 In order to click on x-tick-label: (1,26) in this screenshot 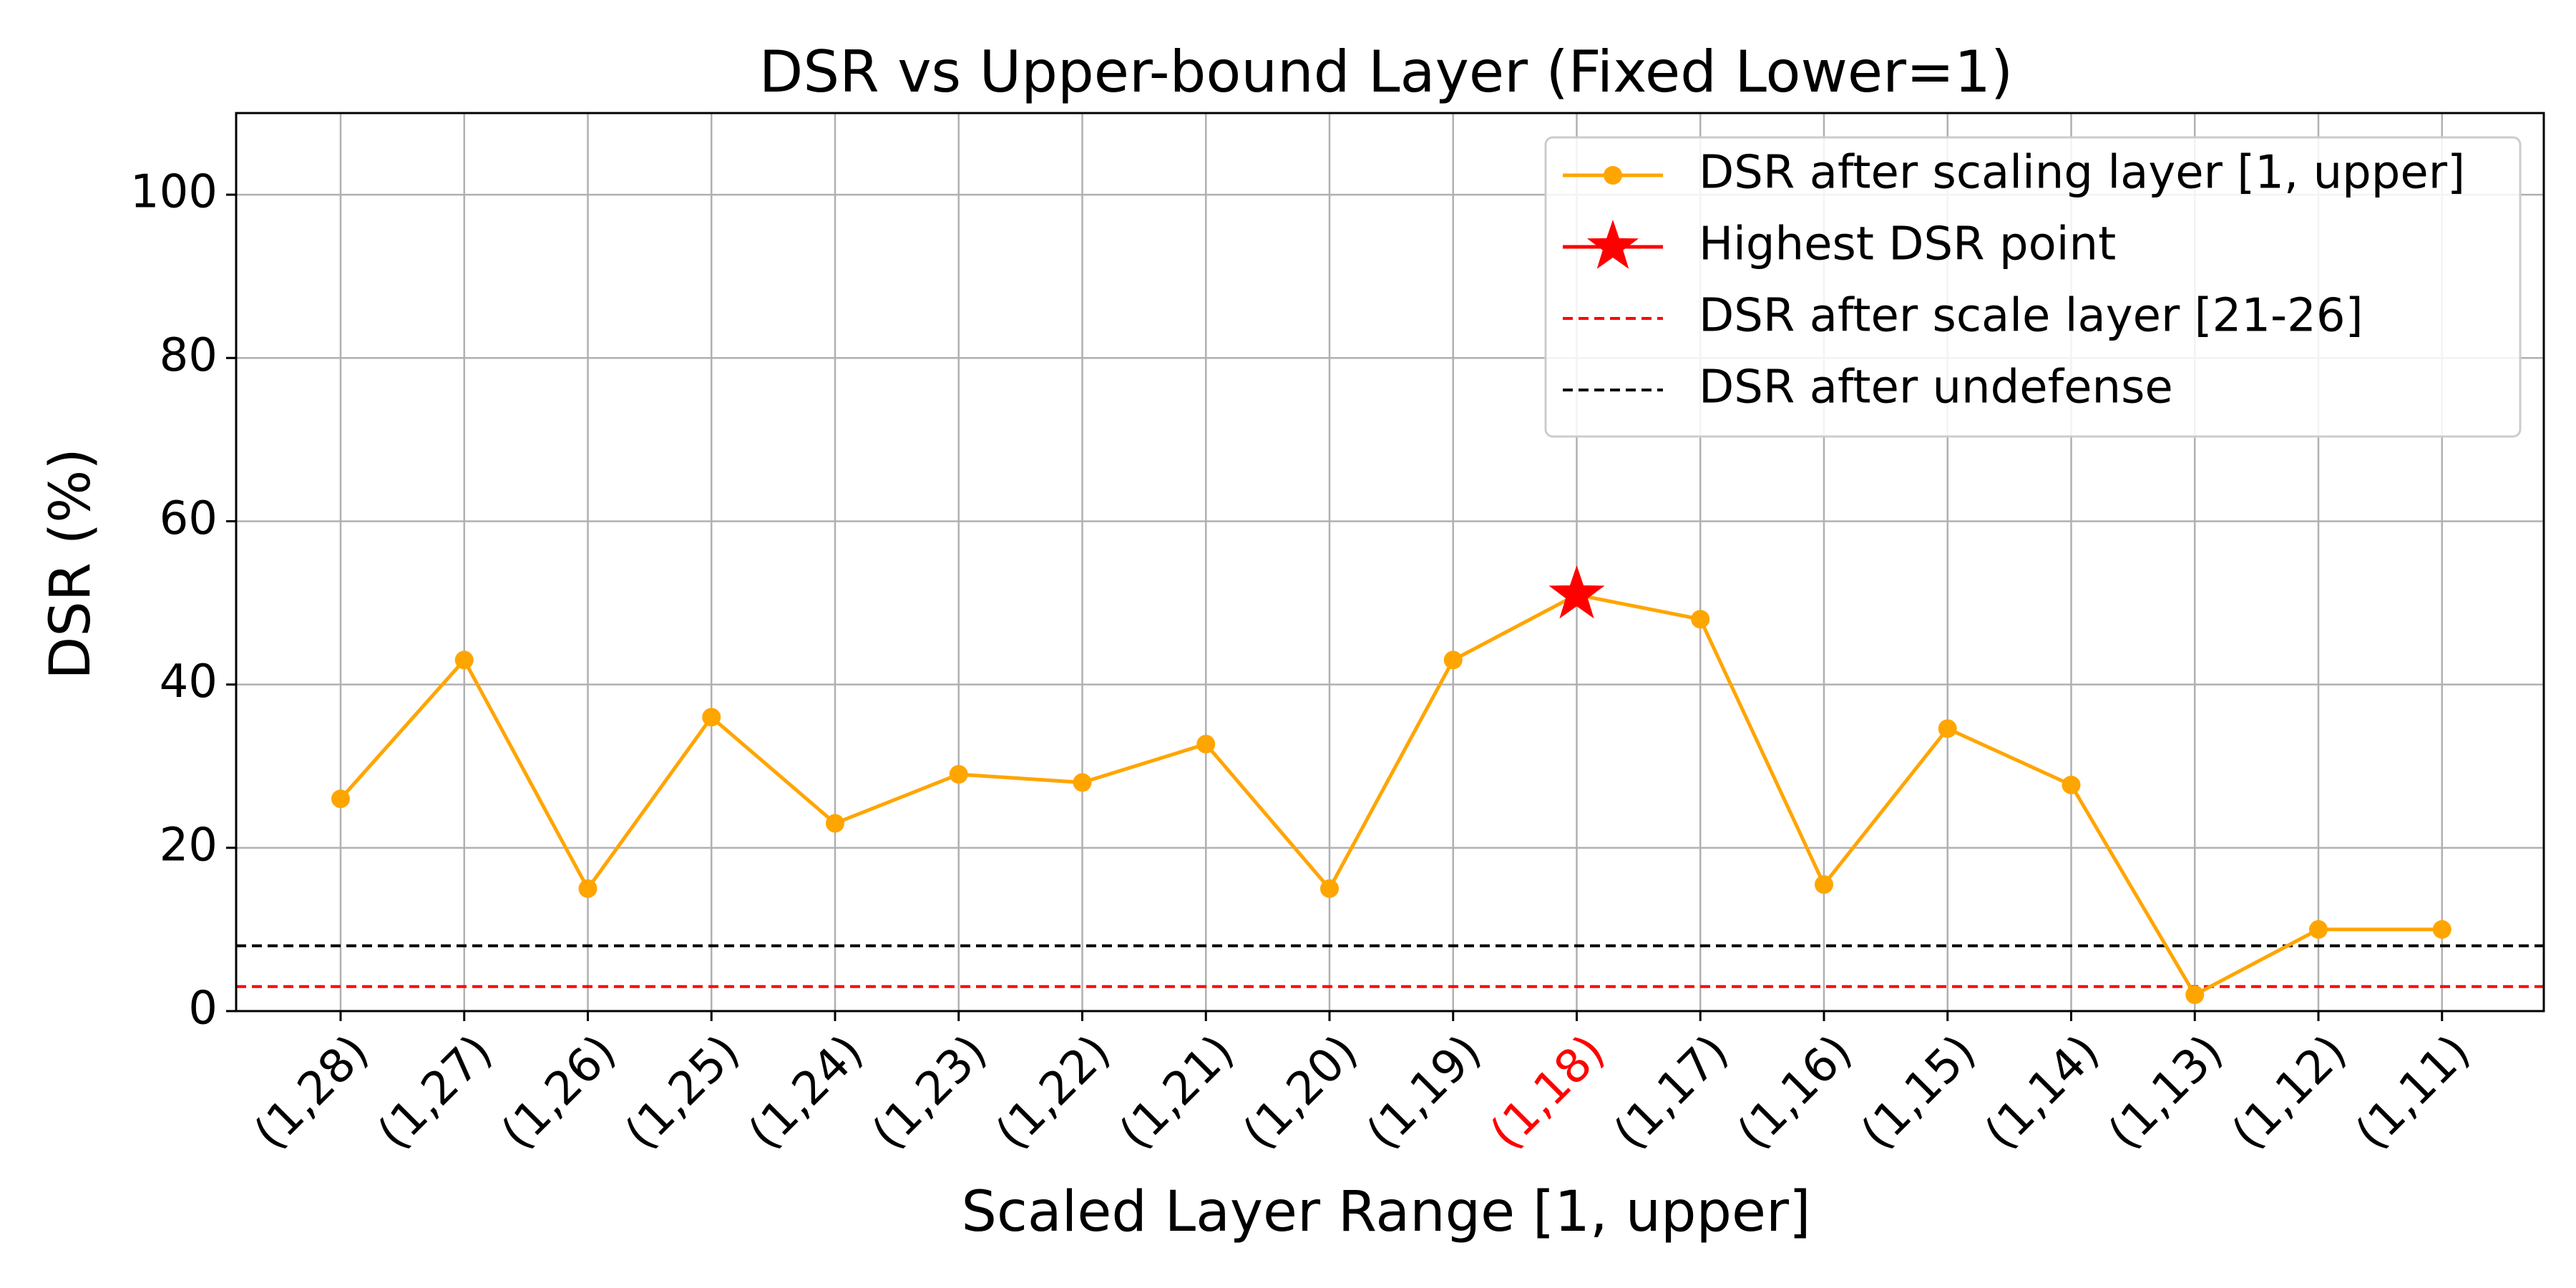, I will do `click(559, 1092)`.